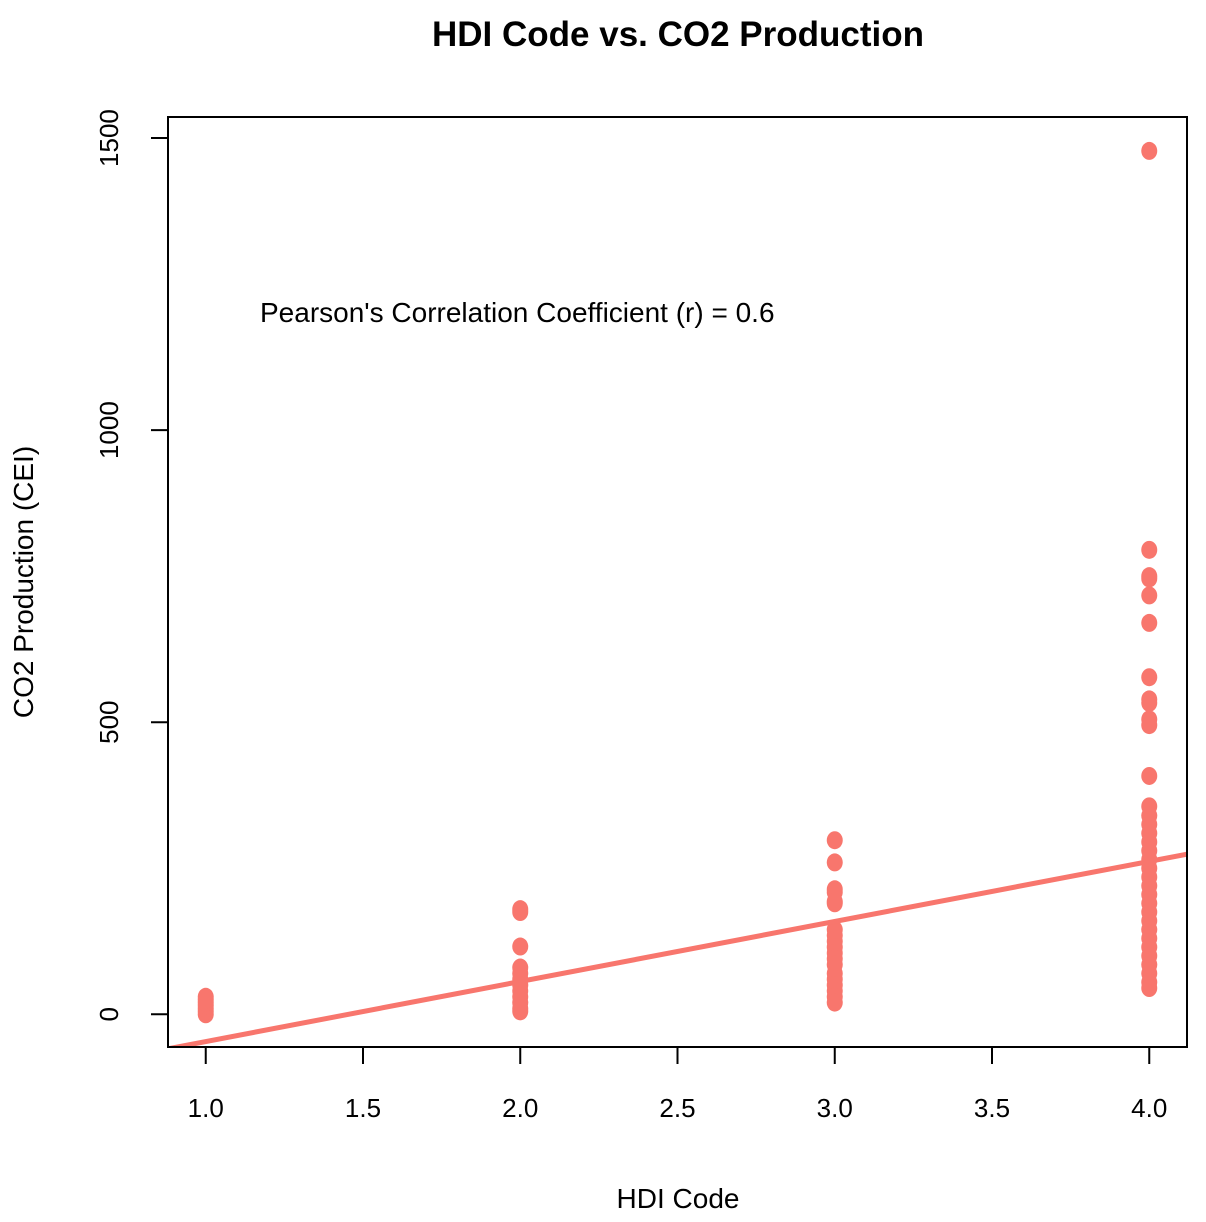 The height and width of the screenshot is (1222, 1206). Describe the element at coordinates (992, 1108) in the screenshot. I see `x-tick-label: 3.5` at that location.